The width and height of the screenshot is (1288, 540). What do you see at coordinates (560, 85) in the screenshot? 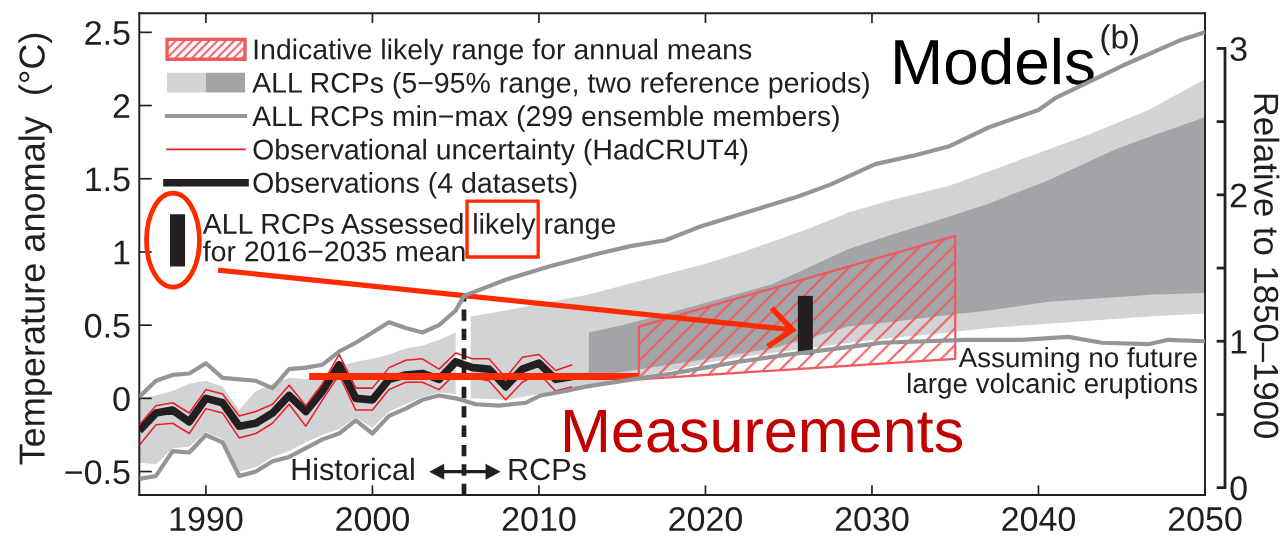
I see `legend-label: ALL RCPs (5−95% range, two reference periods)` at bounding box center [560, 85].